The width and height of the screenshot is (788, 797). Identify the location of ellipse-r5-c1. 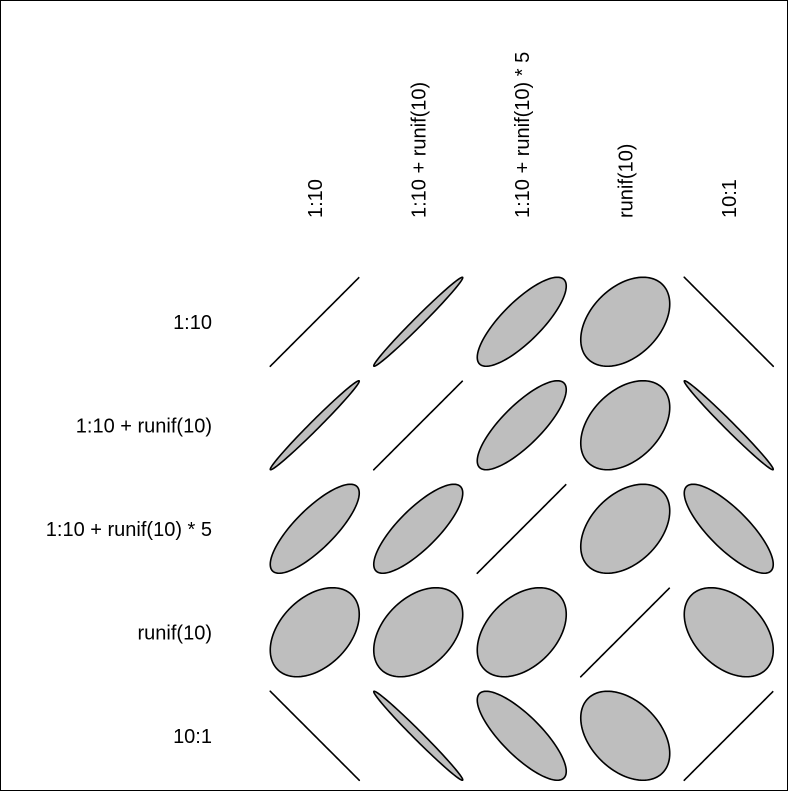
(315, 736).